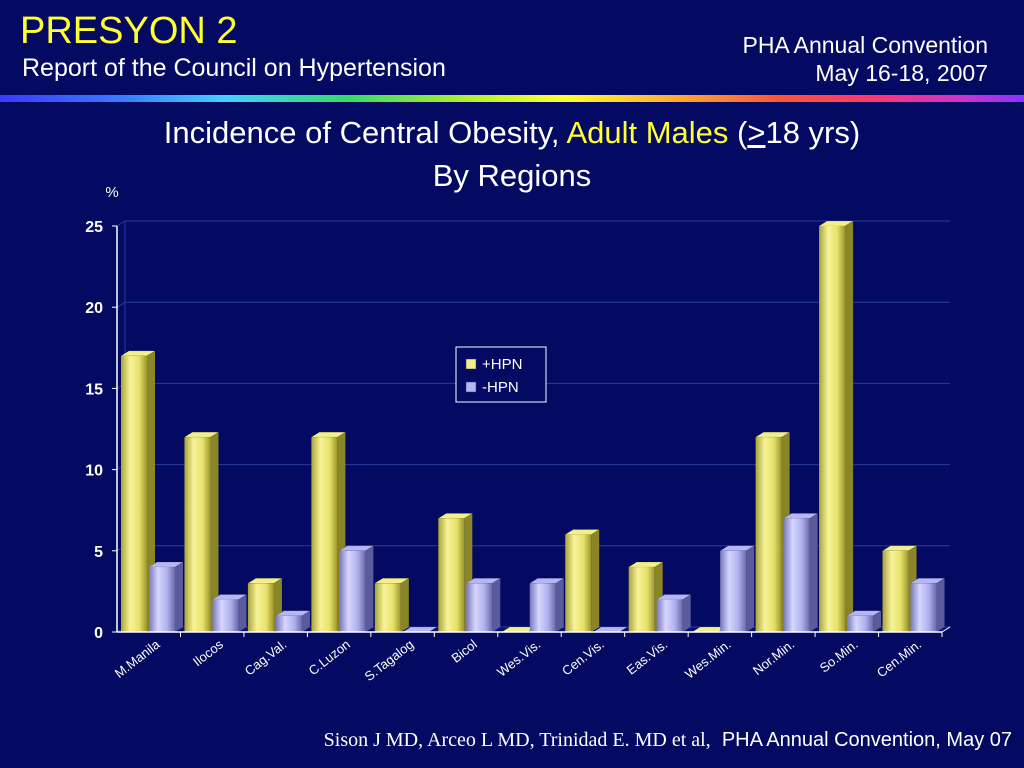 This screenshot has width=1024, height=768. What do you see at coordinates (98, 633) in the screenshot?
I see `y-tick-label: 0` at bounding box center [98, 633].